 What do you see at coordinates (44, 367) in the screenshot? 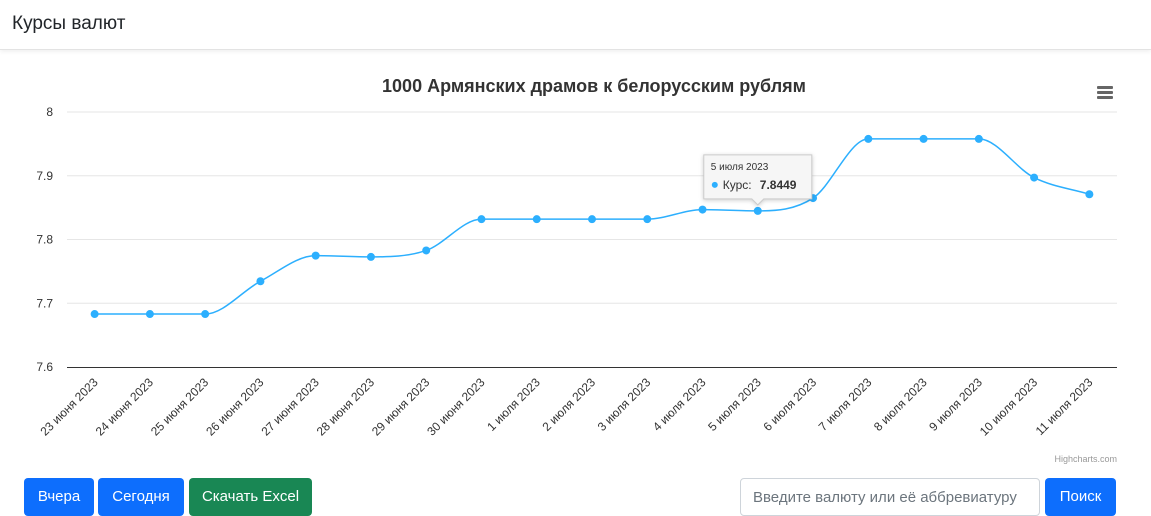
I see `y-tick-label: 7.6` at bounding box center [44, 367].